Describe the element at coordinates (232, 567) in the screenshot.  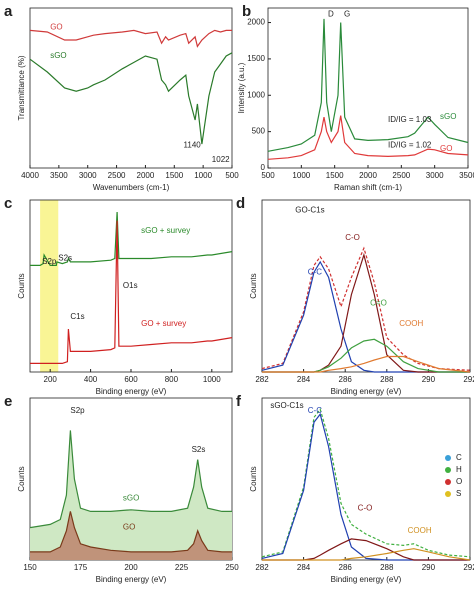
I see `x-tick-label: 250` at that location.